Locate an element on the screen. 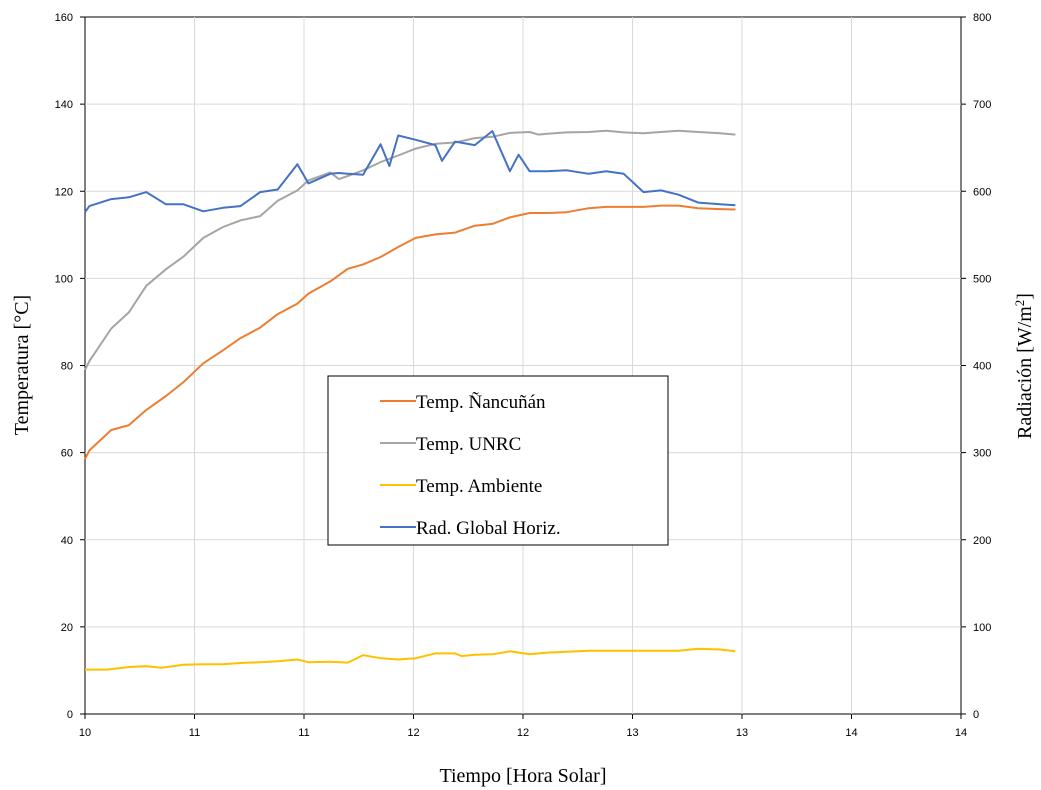  y-left-tick-label: 40 is located at coordinates (67, 541).